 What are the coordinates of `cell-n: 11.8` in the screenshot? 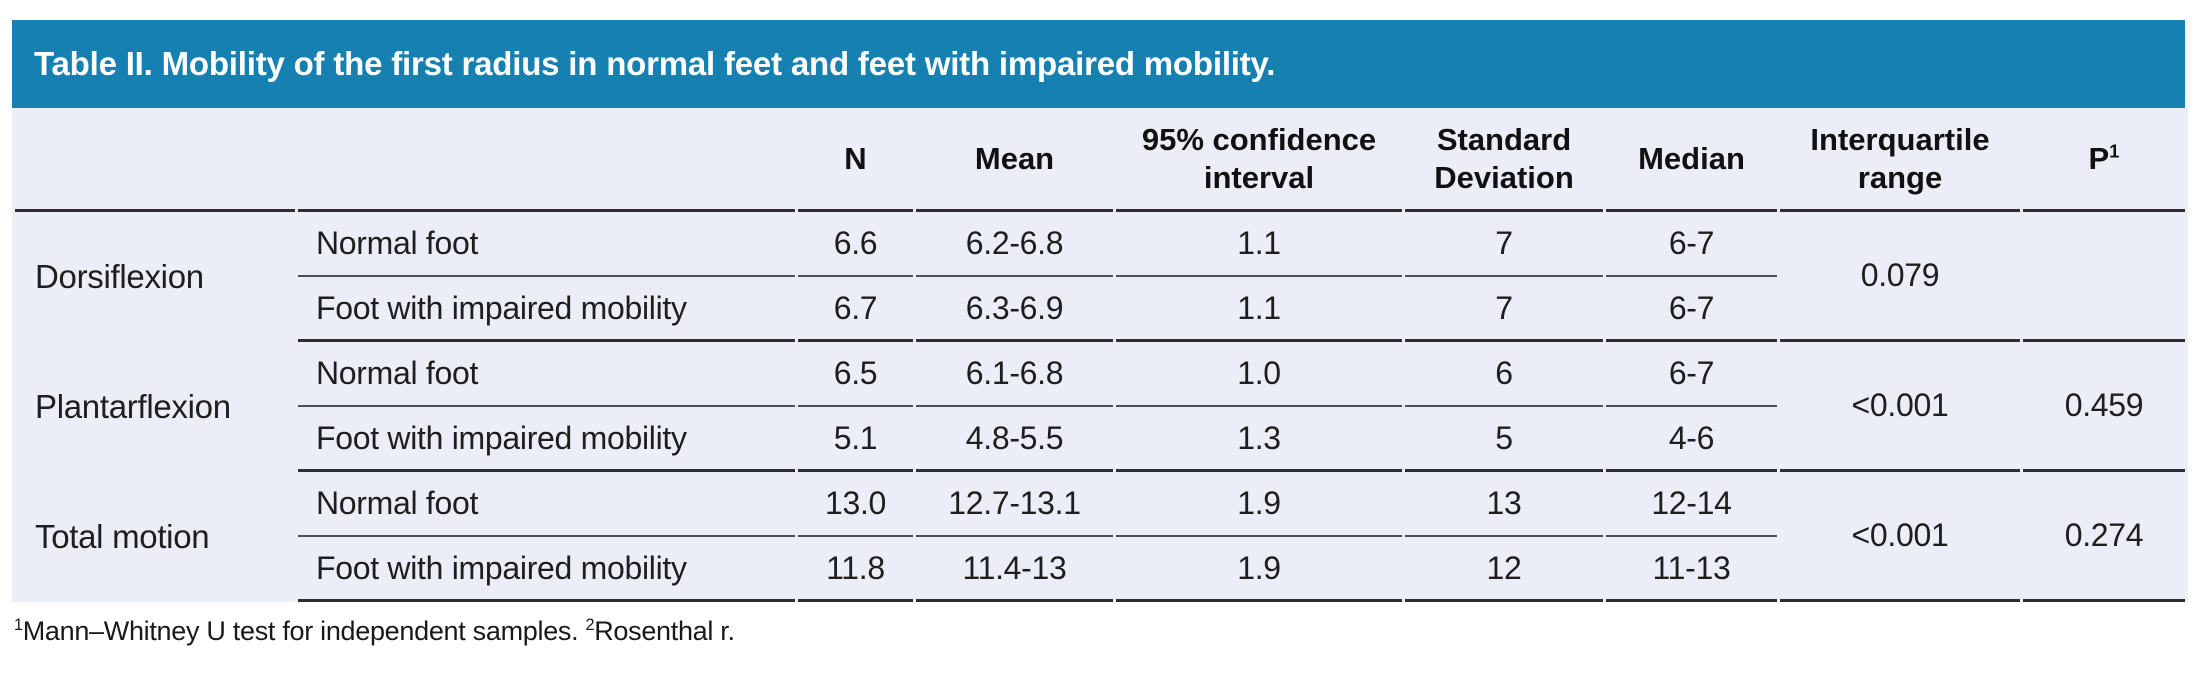 It's located at (855, 569).